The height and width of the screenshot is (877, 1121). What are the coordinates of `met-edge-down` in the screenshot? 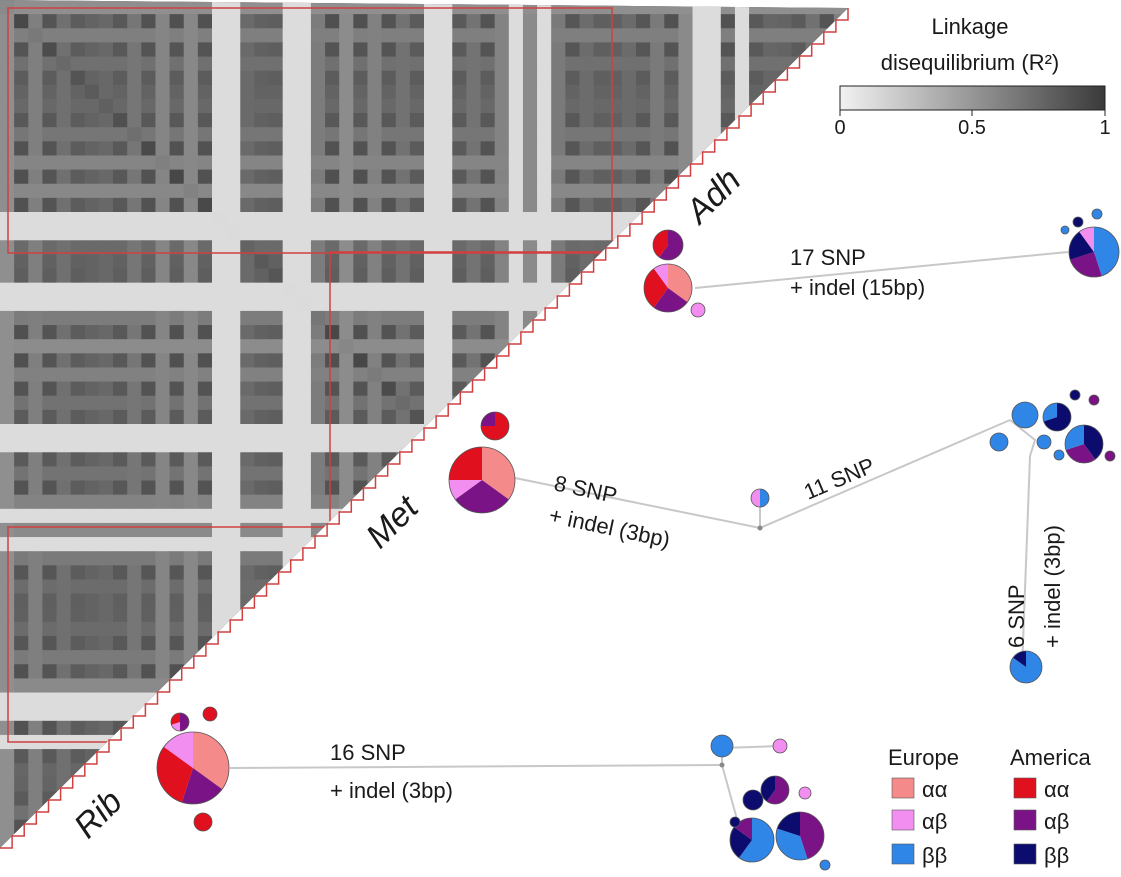 It's located at (1023, 545).